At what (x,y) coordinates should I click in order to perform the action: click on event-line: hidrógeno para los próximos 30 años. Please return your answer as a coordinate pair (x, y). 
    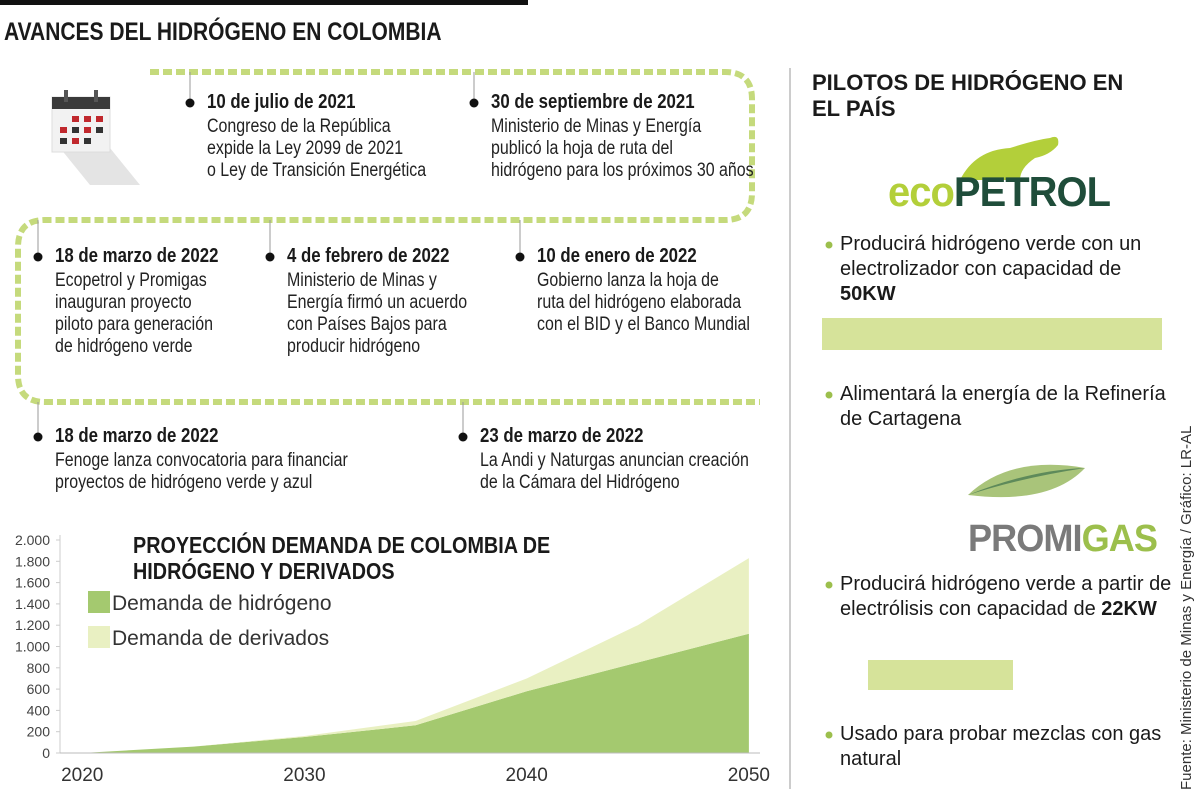
    Looking at the image, I should click on (622, 170).